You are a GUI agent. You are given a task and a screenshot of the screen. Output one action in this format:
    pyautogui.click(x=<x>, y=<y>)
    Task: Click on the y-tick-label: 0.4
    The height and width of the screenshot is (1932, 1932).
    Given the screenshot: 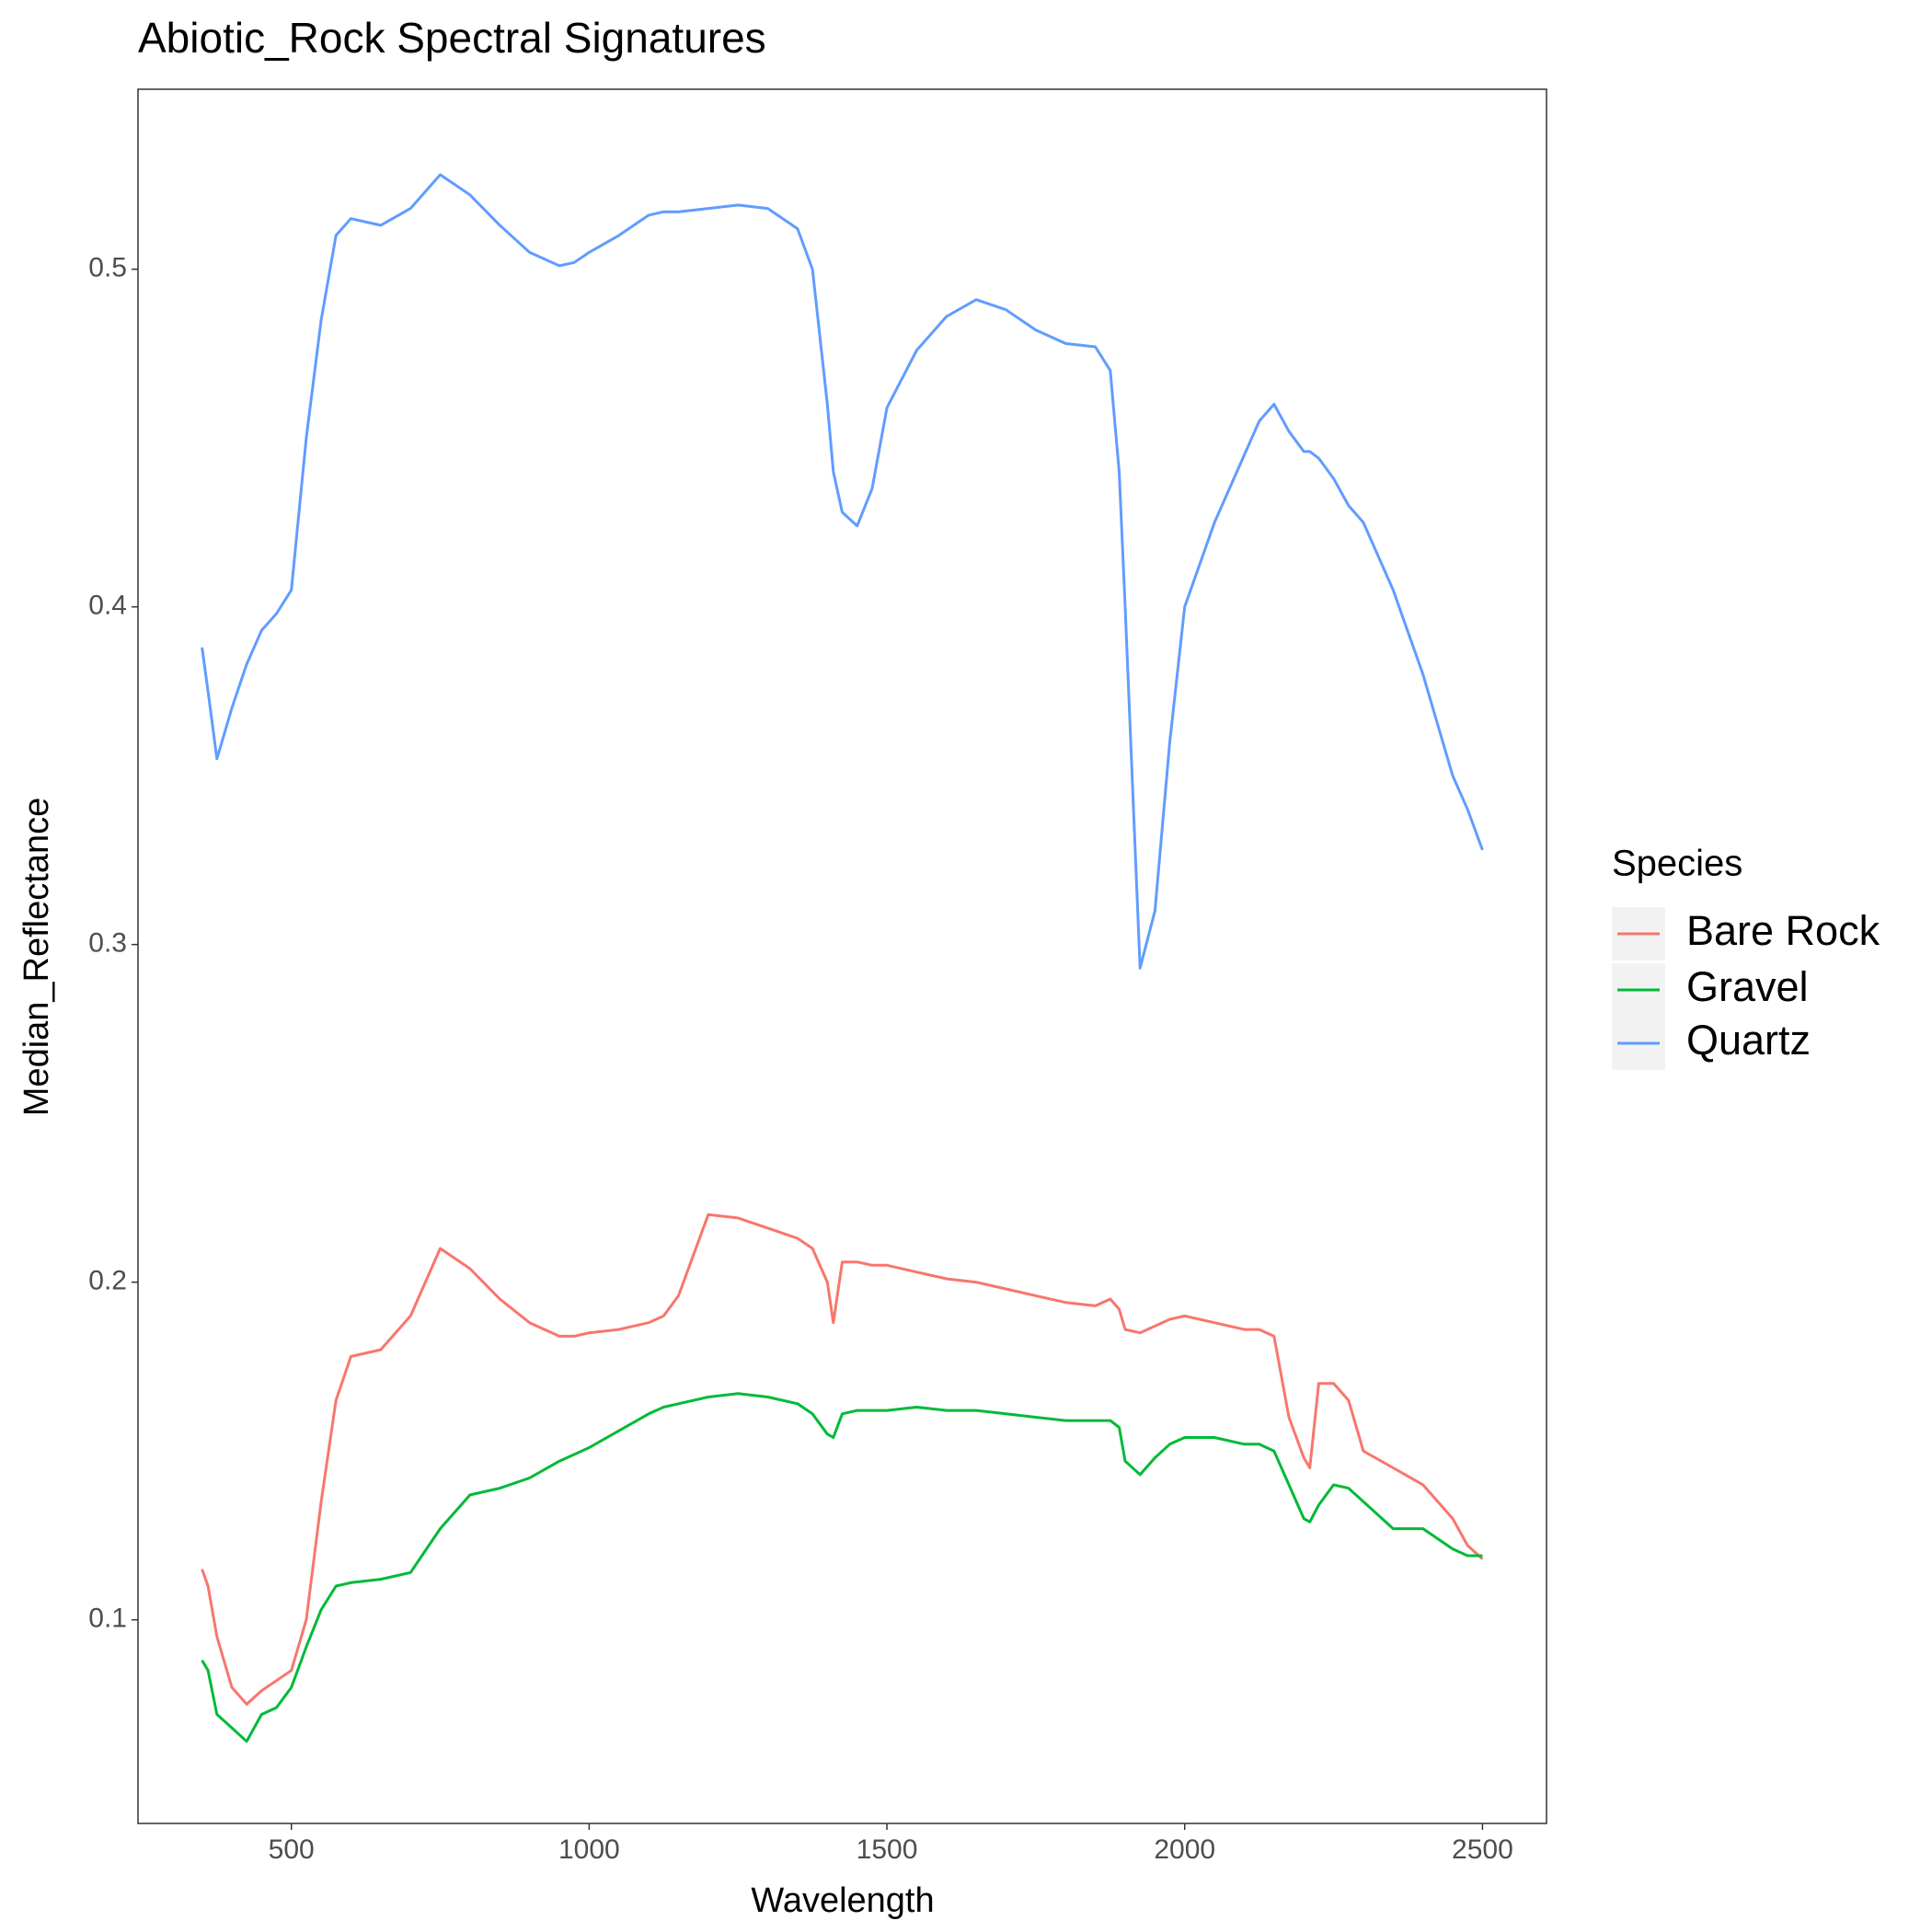 What is the action you would take?
    pyautogui.click(x=107, y=606)
    